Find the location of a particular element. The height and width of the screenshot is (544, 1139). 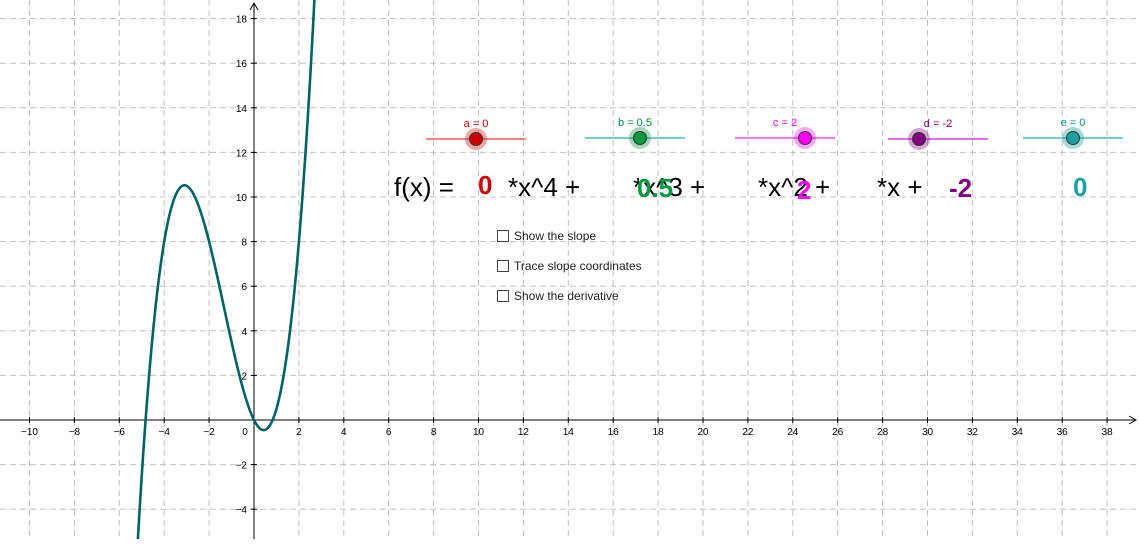

y-tick-label: 4 is located at coordinates (244, 332).